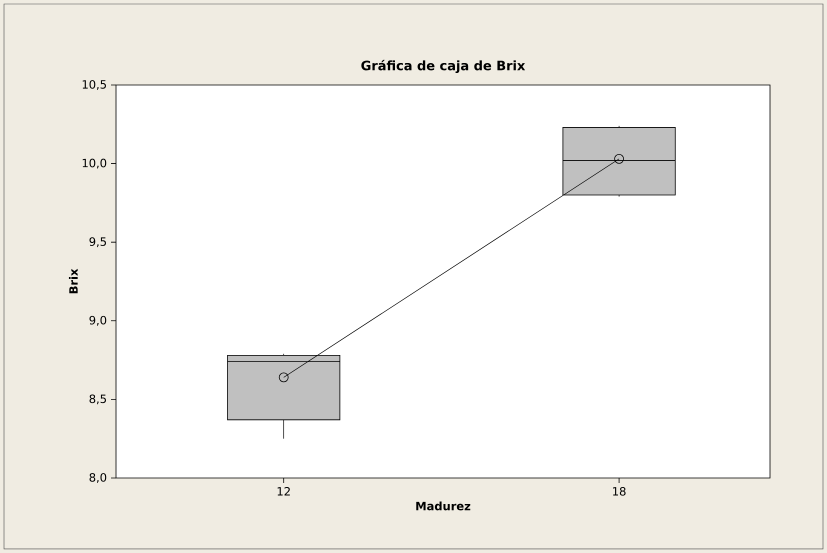 The image size is (827, 553). Describe the element at coordinates (94, 85) in the screenshot. I see `y-tick-label: 10,5` at that location.